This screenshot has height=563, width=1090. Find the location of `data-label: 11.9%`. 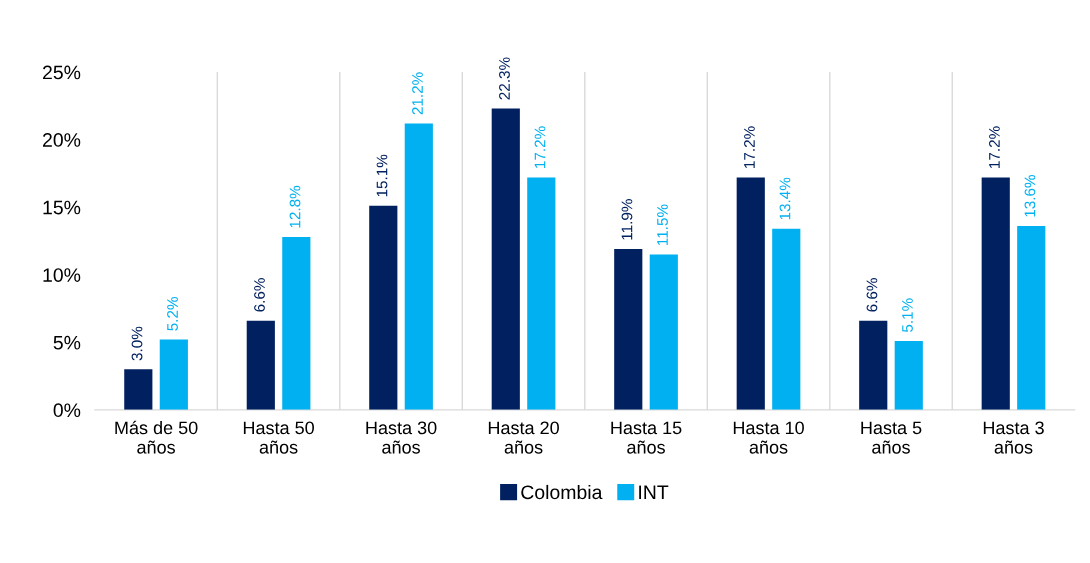

data-label: 11.9% is located at coordinates (627, 219).